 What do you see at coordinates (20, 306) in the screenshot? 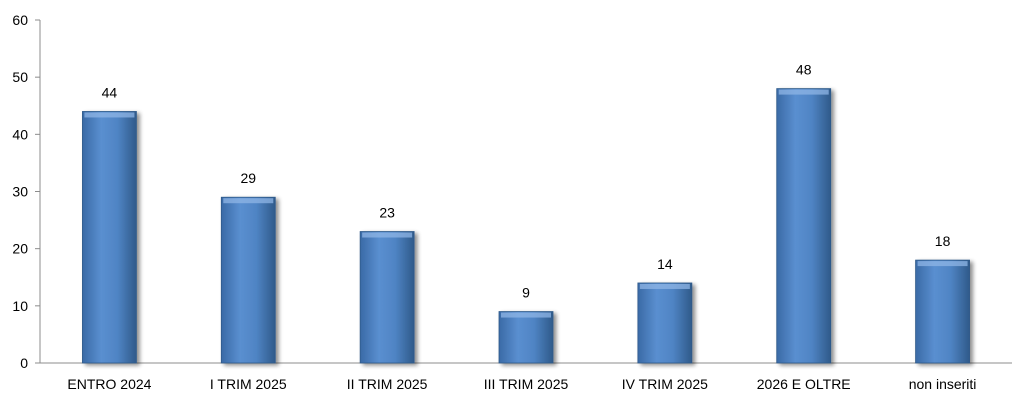
I see `y-tick-label: 10` at bounding box center [20, 306].